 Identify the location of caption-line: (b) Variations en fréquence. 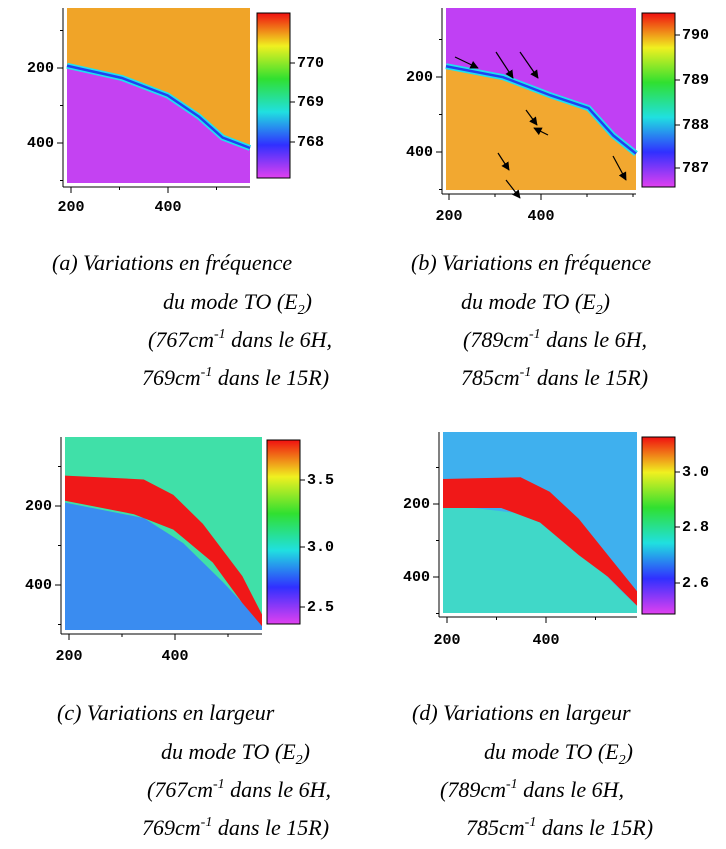
(531, 262).